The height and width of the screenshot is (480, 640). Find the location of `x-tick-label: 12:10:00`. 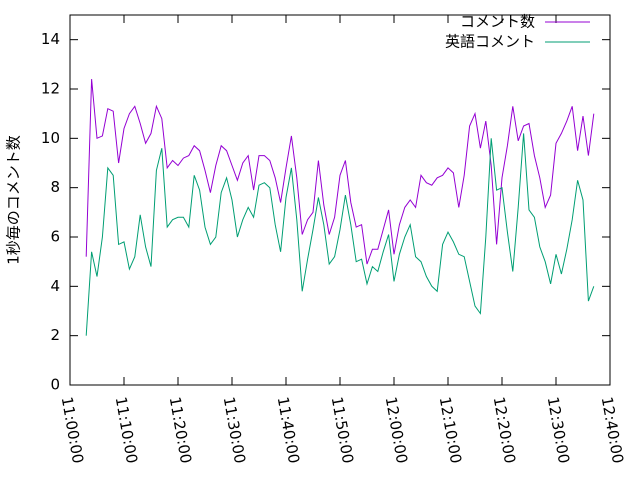

x-tick-label: 12:10:00 is located at coordinates (450, 429).